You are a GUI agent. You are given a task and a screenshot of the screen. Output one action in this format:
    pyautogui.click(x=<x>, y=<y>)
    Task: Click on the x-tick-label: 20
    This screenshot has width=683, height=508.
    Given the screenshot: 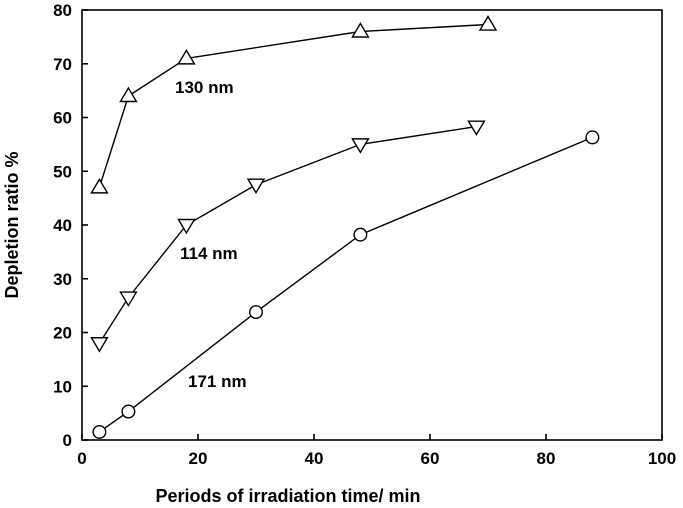 What is the action you would take?
    pyautogui.click(x=198, y=458)
    